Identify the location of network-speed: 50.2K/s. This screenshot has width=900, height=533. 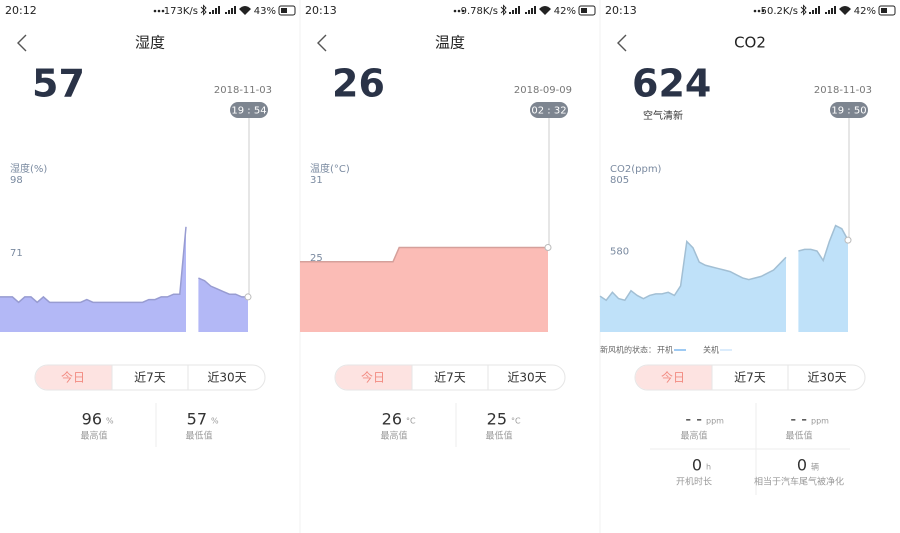
(779, 11).